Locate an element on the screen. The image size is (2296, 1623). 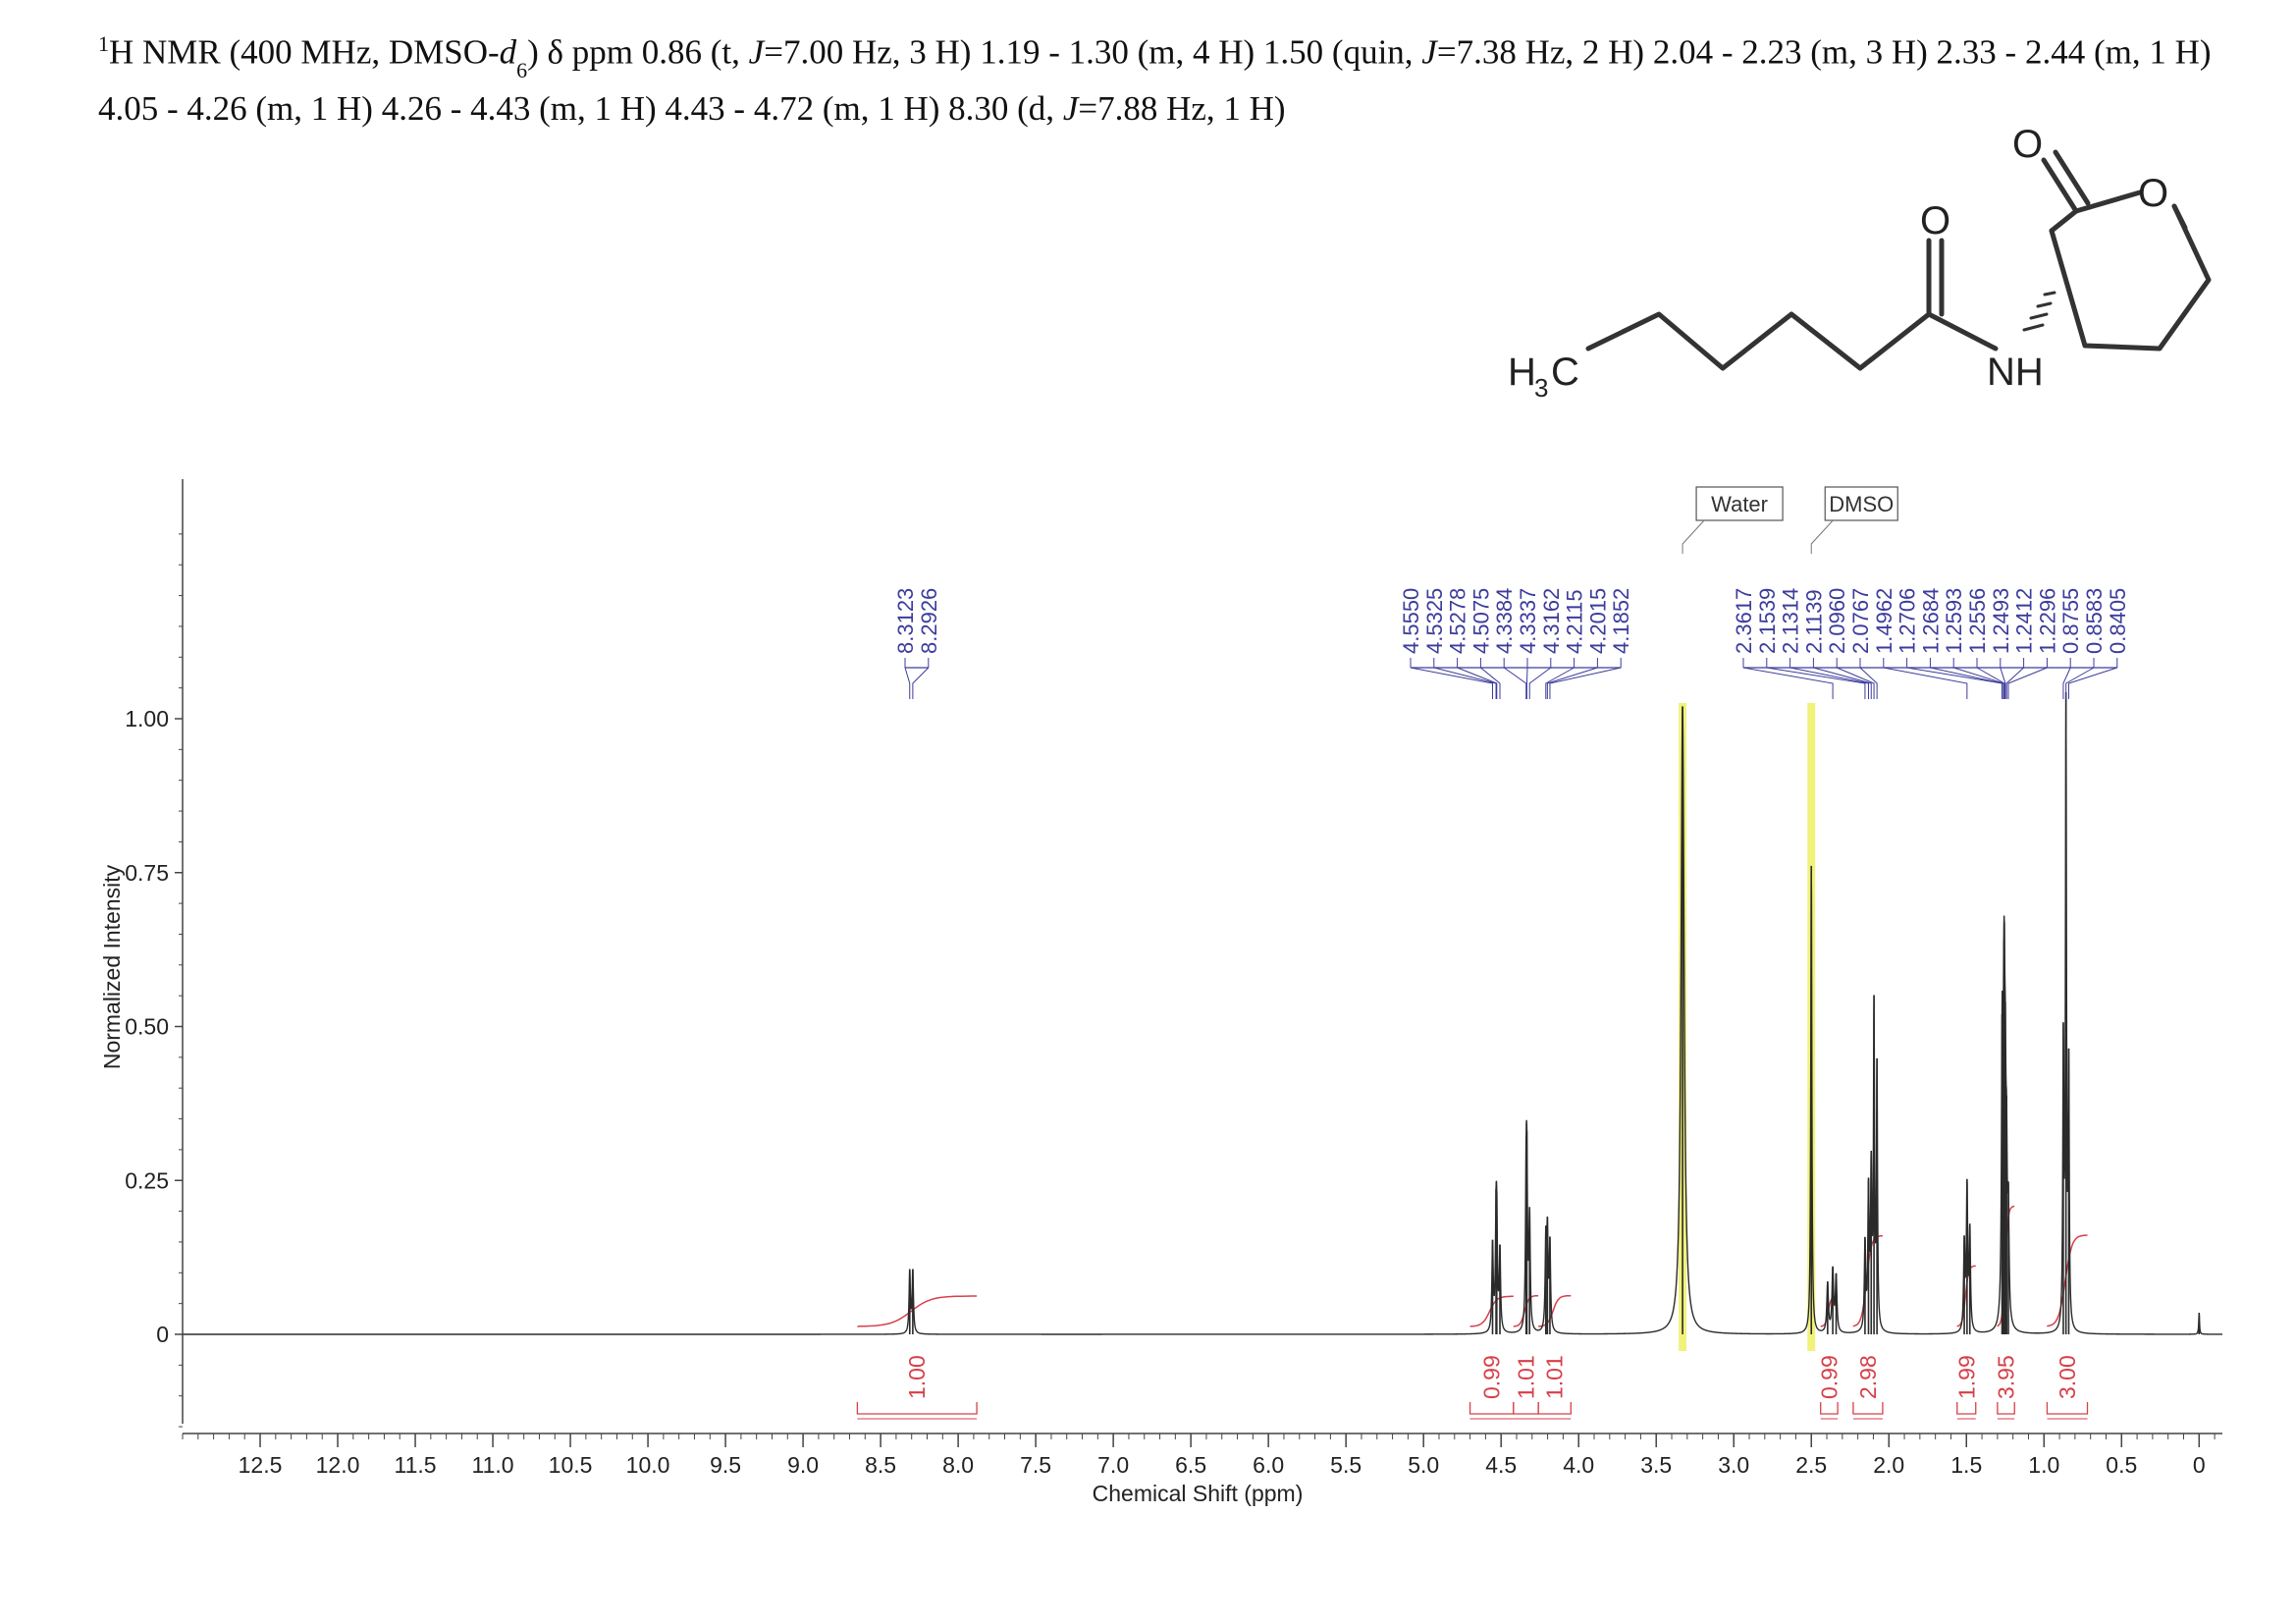
x-tick-label-5.0: 5.0 is located at coordinates (1423, 1465).